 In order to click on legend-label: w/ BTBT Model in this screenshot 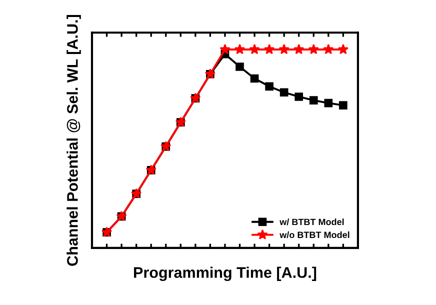, I will do `click(312, 222)`.